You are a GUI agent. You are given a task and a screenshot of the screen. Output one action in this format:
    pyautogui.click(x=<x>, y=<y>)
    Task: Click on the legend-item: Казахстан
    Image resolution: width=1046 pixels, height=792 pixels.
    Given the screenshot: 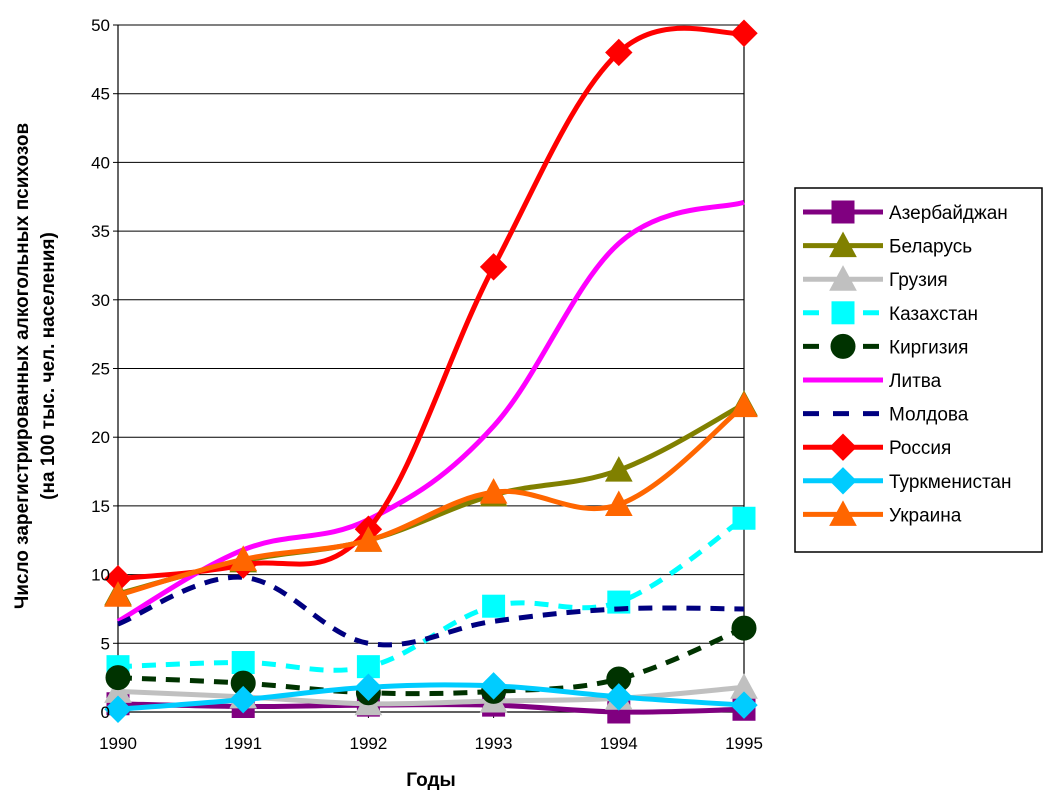 What is the action you would take?
    pyautogui.click(x=890, y=313)
    